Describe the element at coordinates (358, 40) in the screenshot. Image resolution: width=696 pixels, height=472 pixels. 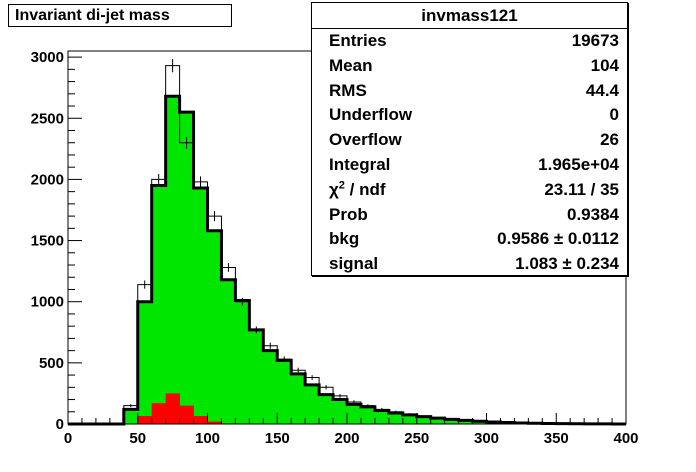
I see `stats-label: Entries` at that location.